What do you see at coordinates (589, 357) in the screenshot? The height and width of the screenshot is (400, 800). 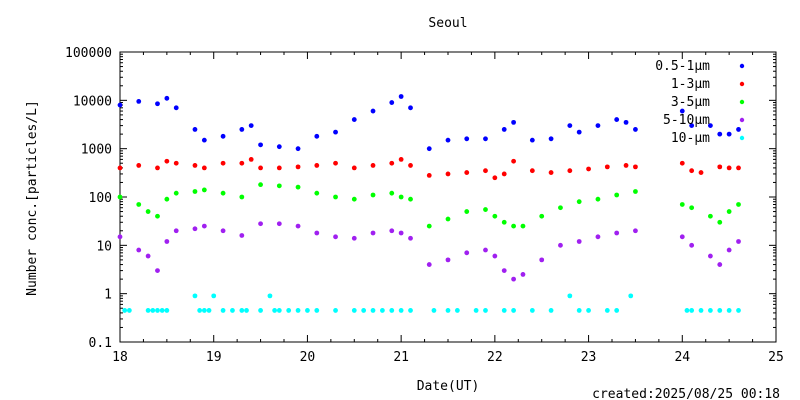 I see `x-tick-label: 23` at bounding box center [589, 357].